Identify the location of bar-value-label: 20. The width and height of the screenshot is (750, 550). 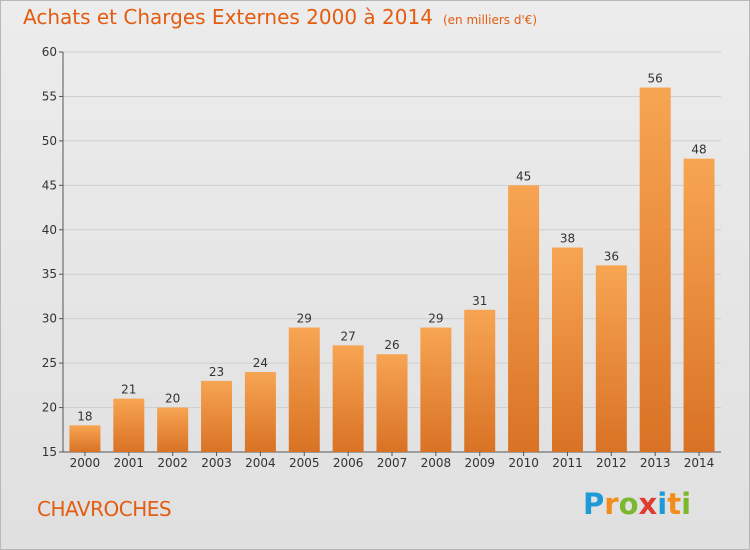
(172, 399).